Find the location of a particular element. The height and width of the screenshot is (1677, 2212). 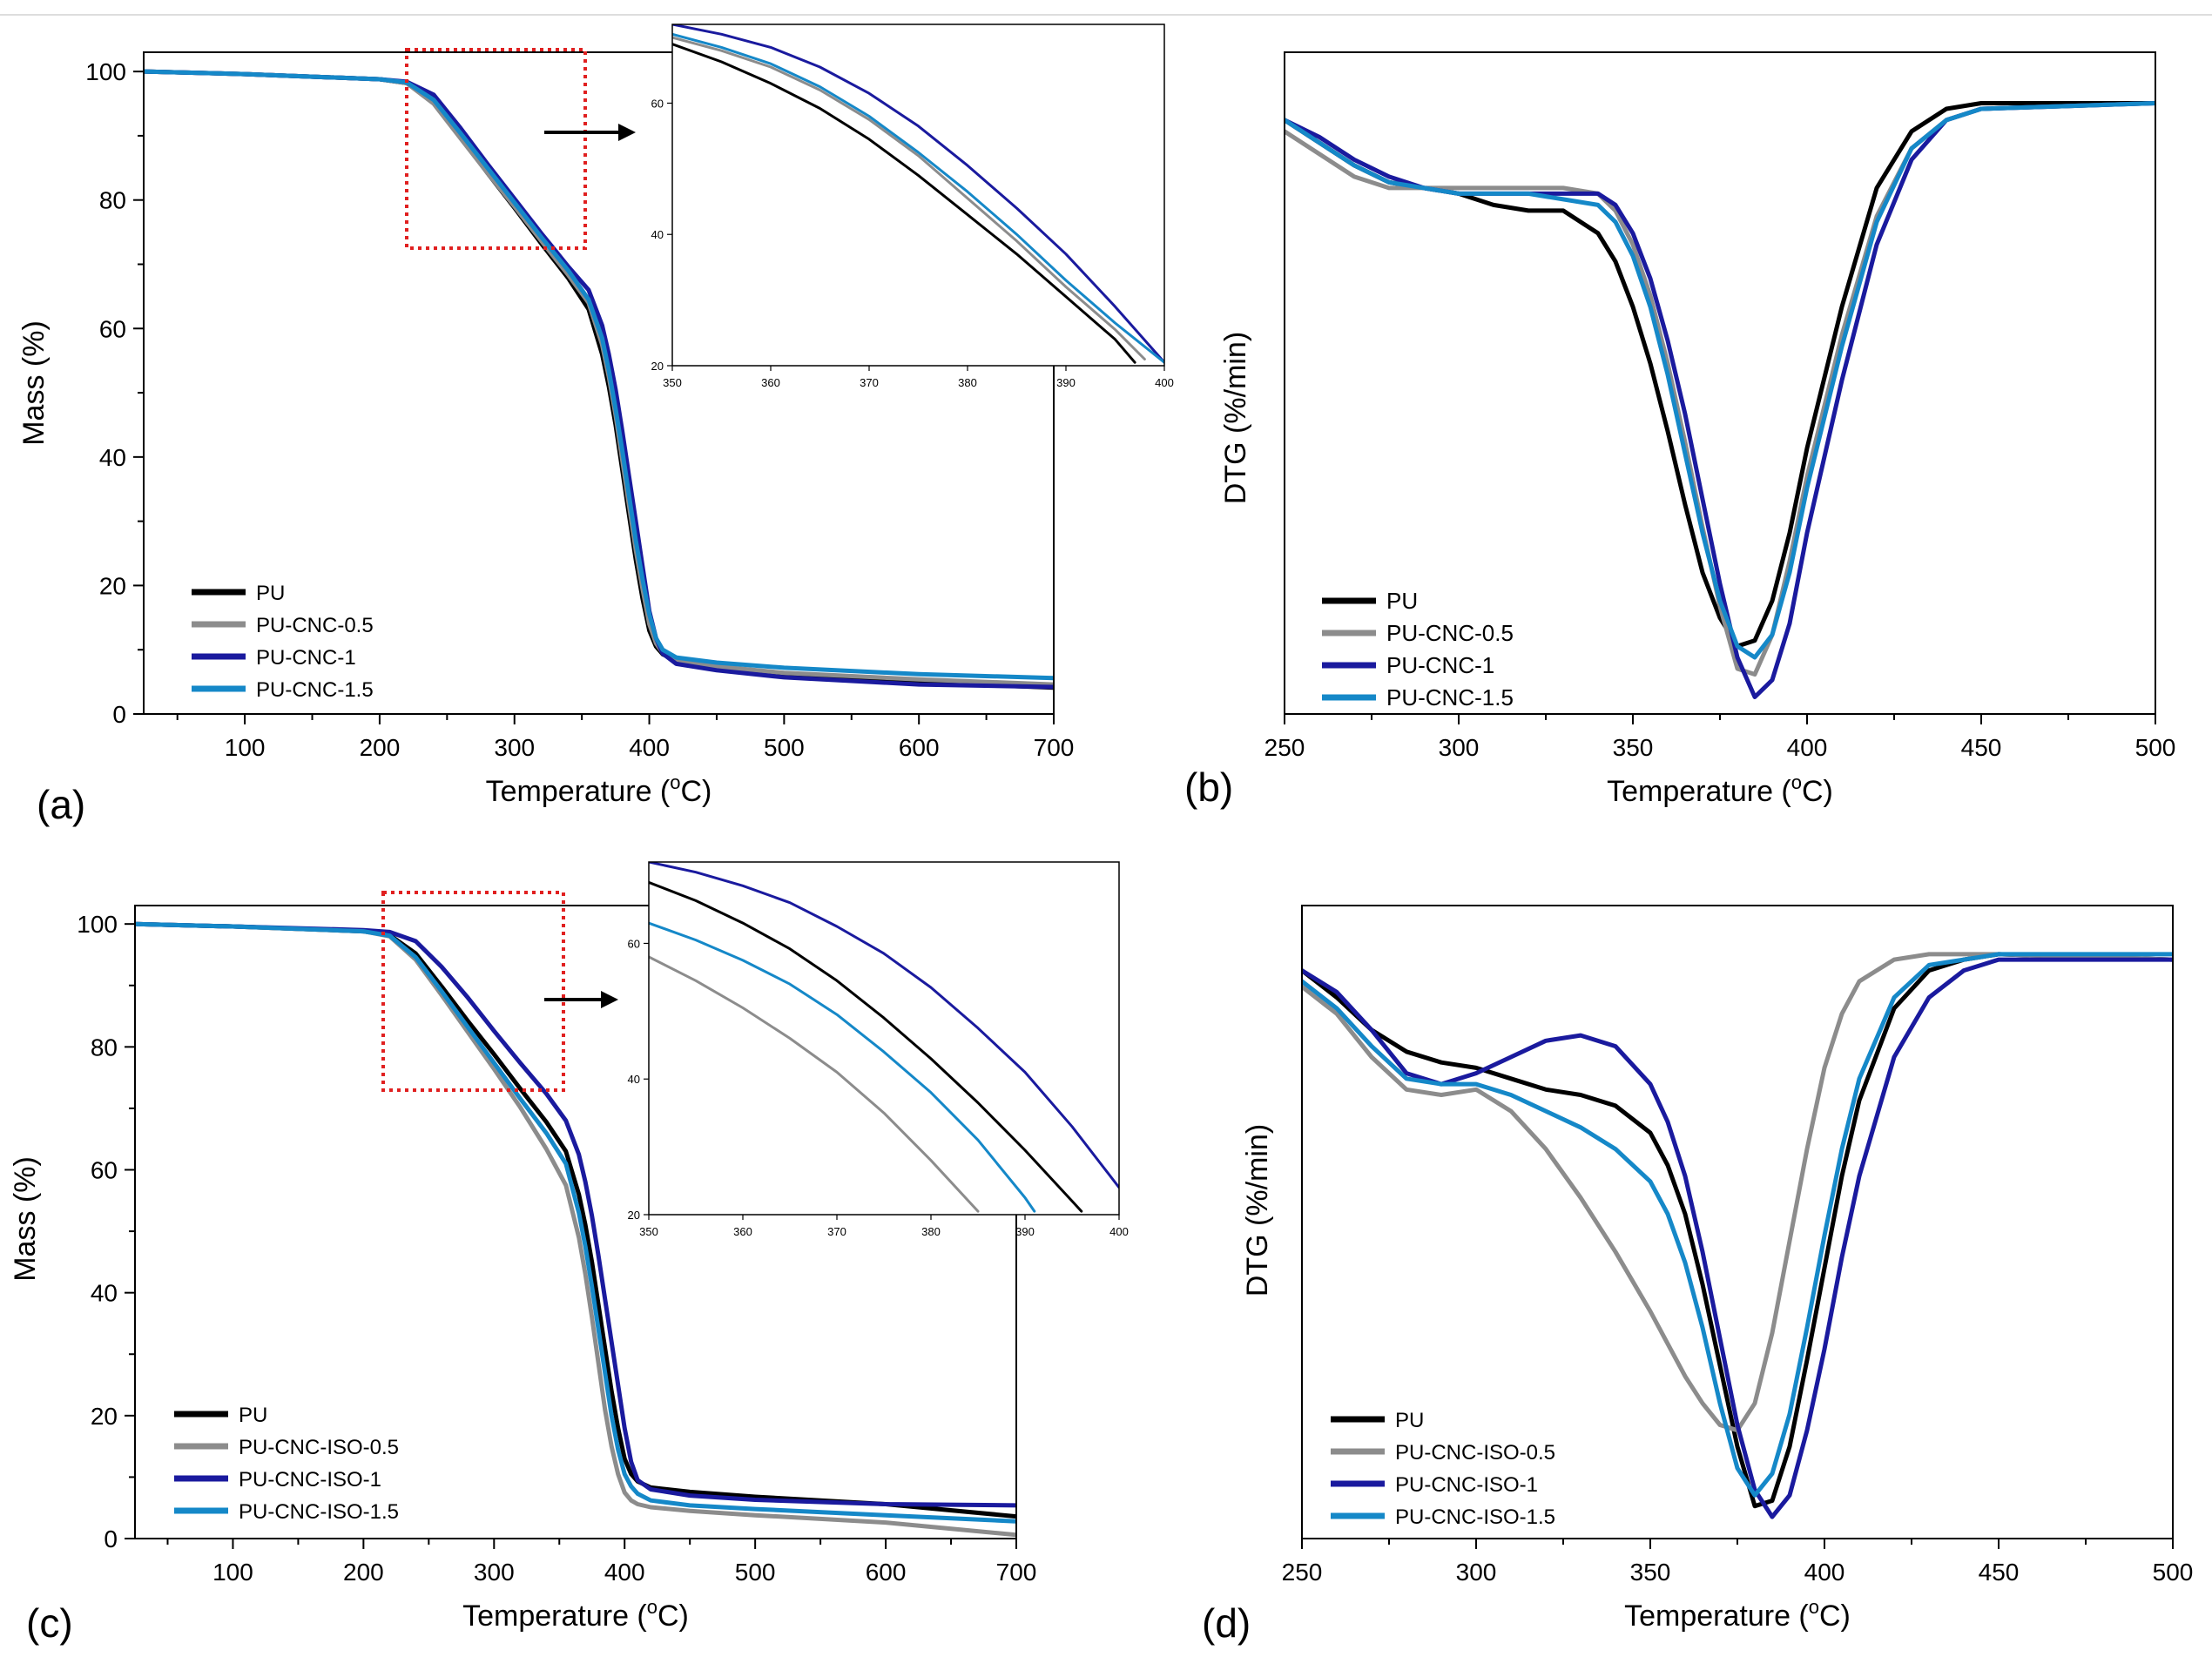

panel-a-zoom-arrow-head is located at coordinates (627, 132).